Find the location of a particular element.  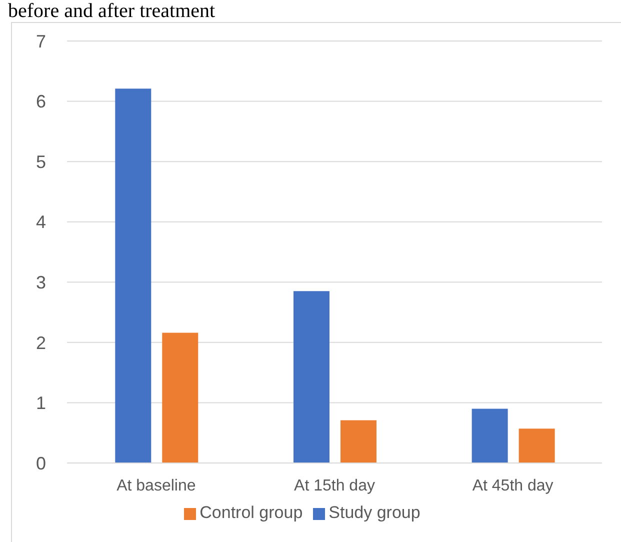

y-tick-label: 5 is located at coordinates (41, 162).